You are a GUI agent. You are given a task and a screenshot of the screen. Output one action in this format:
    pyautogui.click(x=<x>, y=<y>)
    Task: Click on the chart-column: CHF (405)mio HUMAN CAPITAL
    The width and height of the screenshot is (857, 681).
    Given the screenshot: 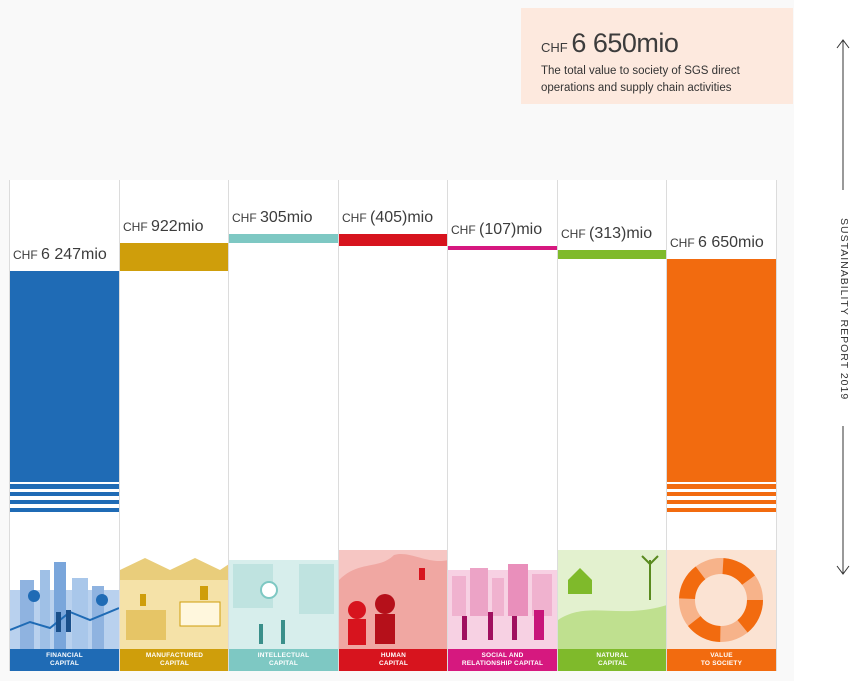 What is the action you would take?
    pyautogui.click(x=393, y=425)
    